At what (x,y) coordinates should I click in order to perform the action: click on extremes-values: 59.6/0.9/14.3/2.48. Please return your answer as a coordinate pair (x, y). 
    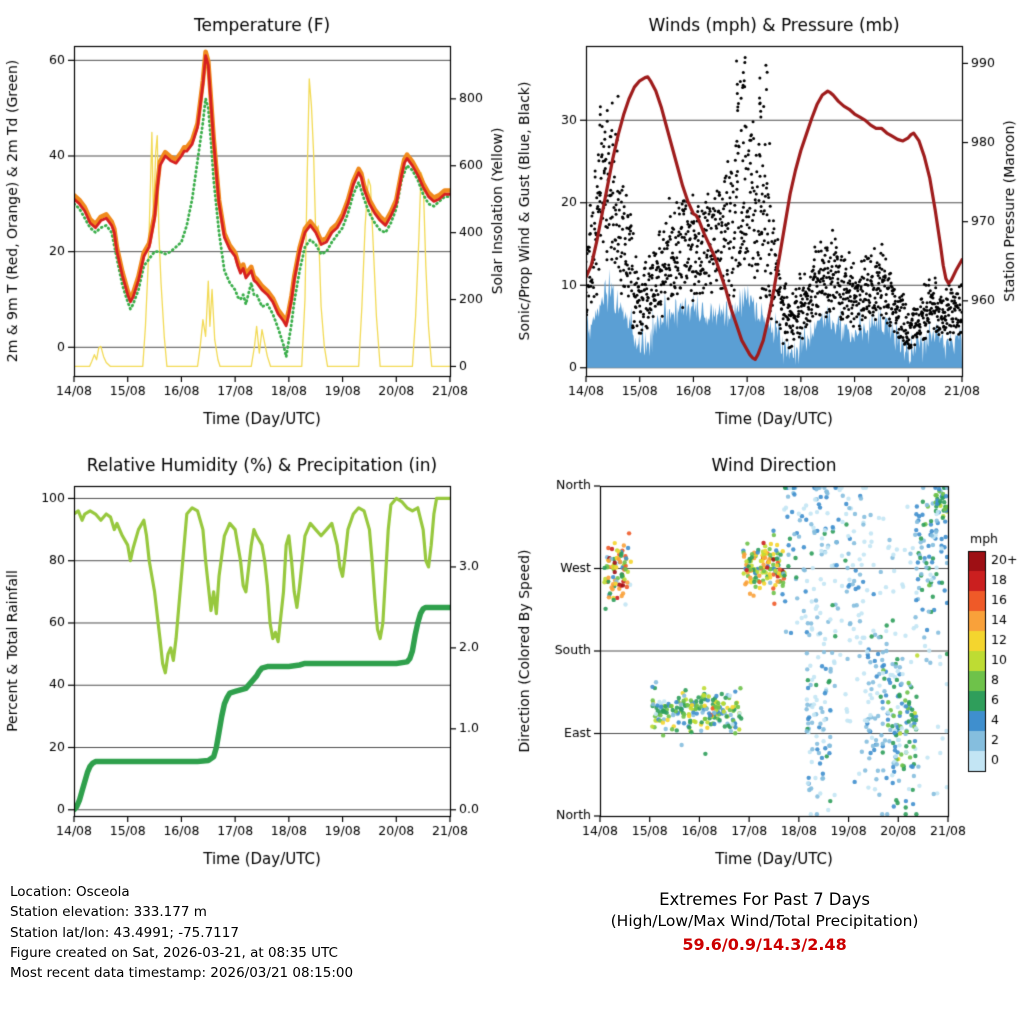
    Looking at the image, I should click on (764, 944).